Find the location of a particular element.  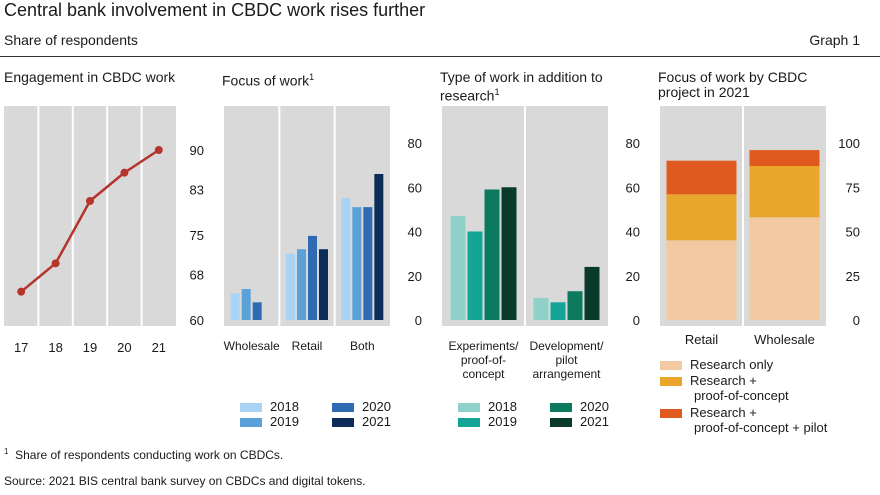

x-tick-label: 17 is located at coordinates (21, 347).